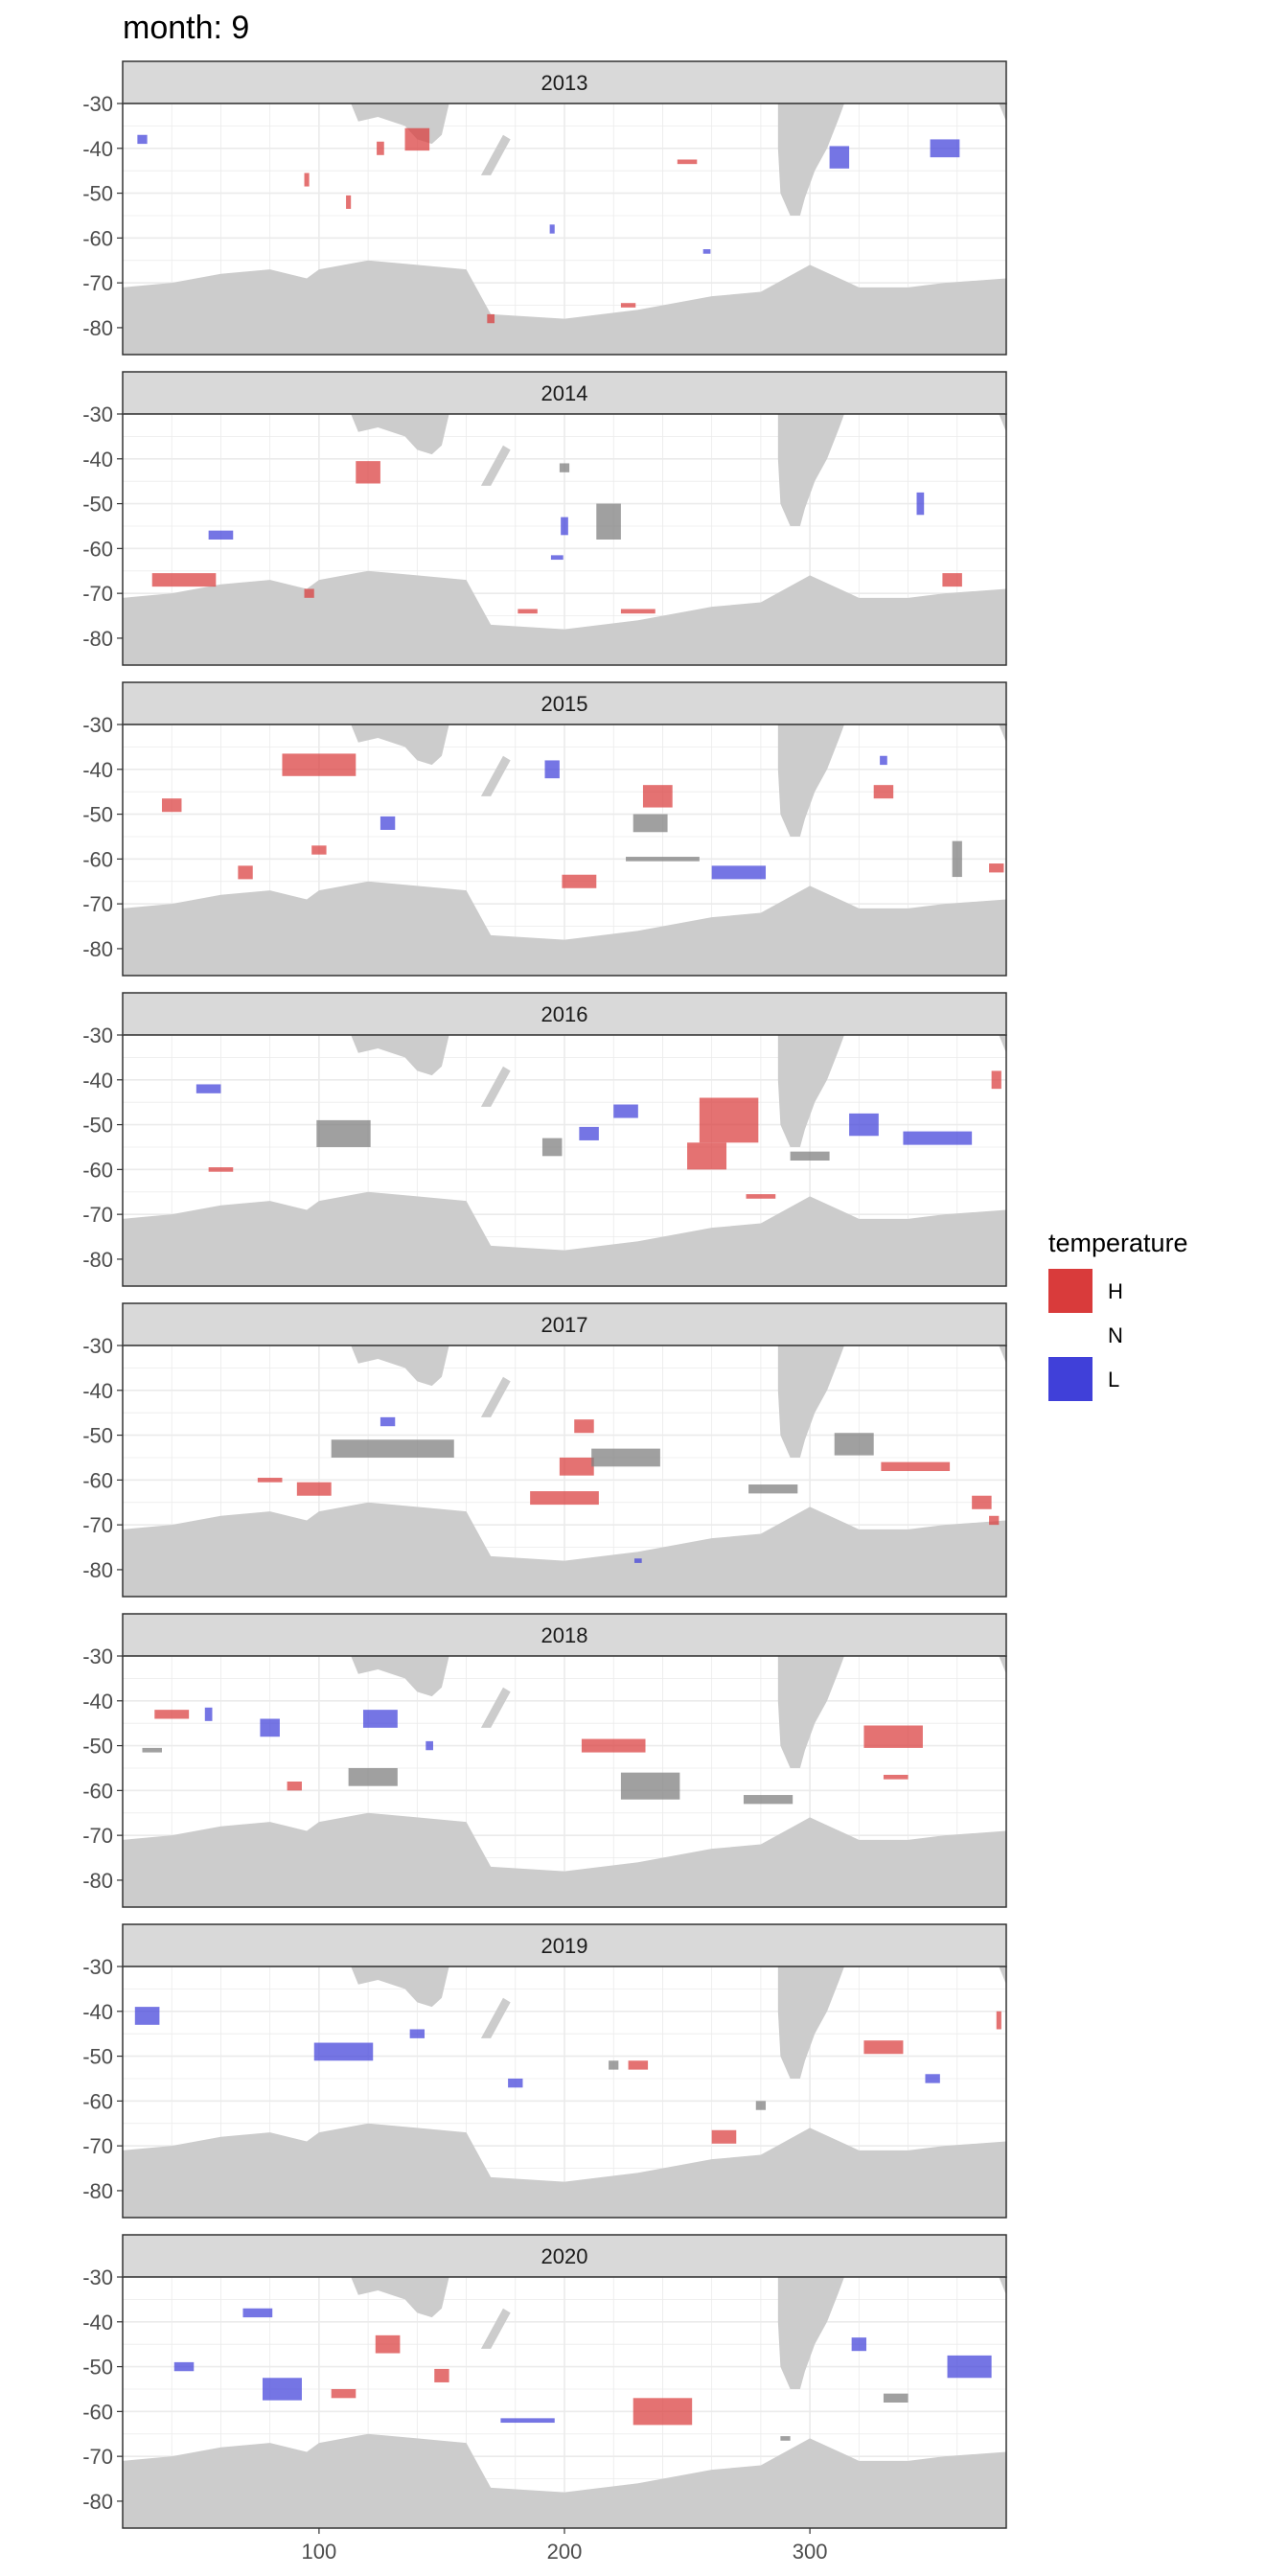 The image size is (1288, 2576). I want to click on facet-panel-2015: 2015 -30 -40 -50 -60 -70 -80, so click(544, 829).